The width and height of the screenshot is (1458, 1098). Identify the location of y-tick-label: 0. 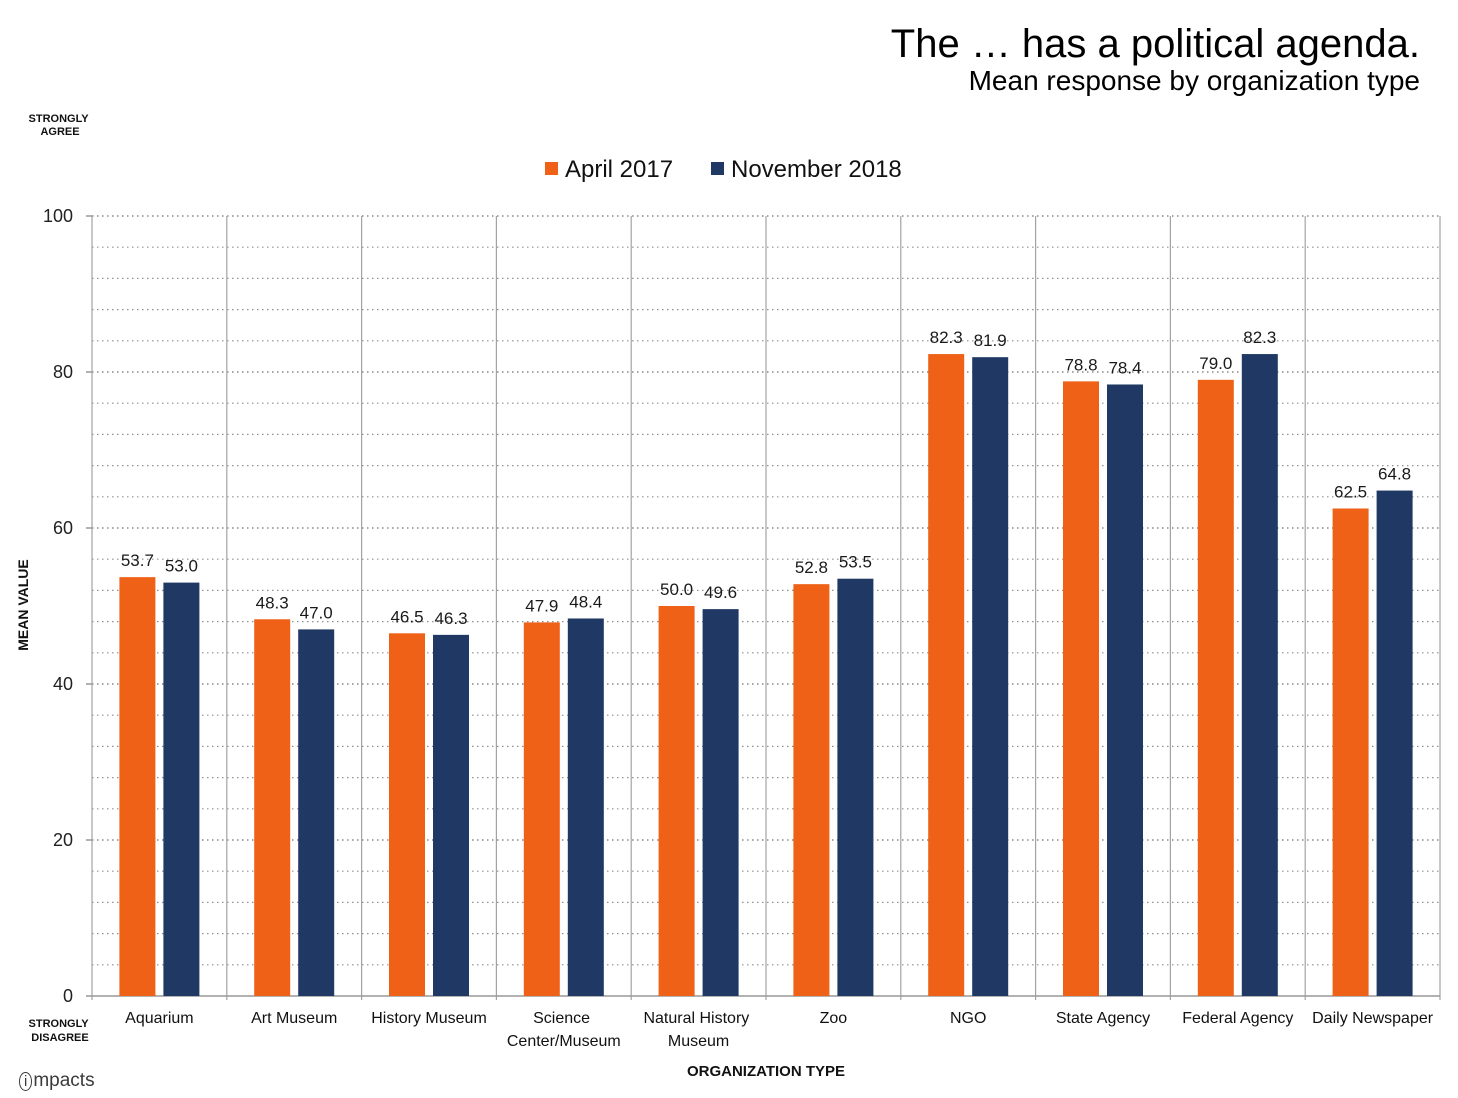
(68, 996).